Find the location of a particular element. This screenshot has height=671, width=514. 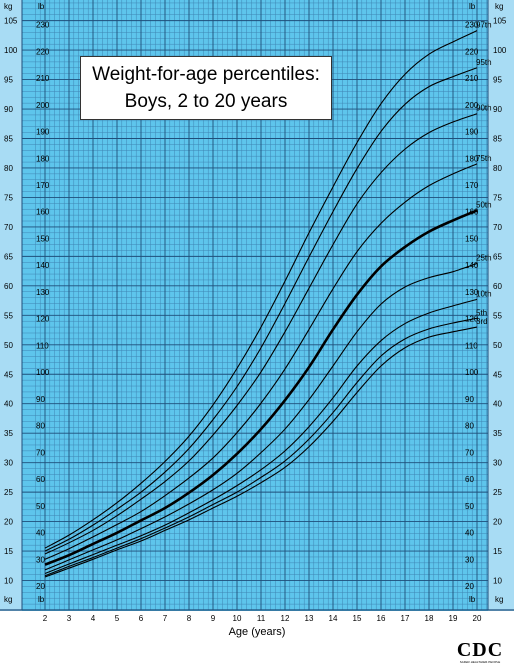

y-tick-kg-left: 55 is located at coordinates (8, 315).